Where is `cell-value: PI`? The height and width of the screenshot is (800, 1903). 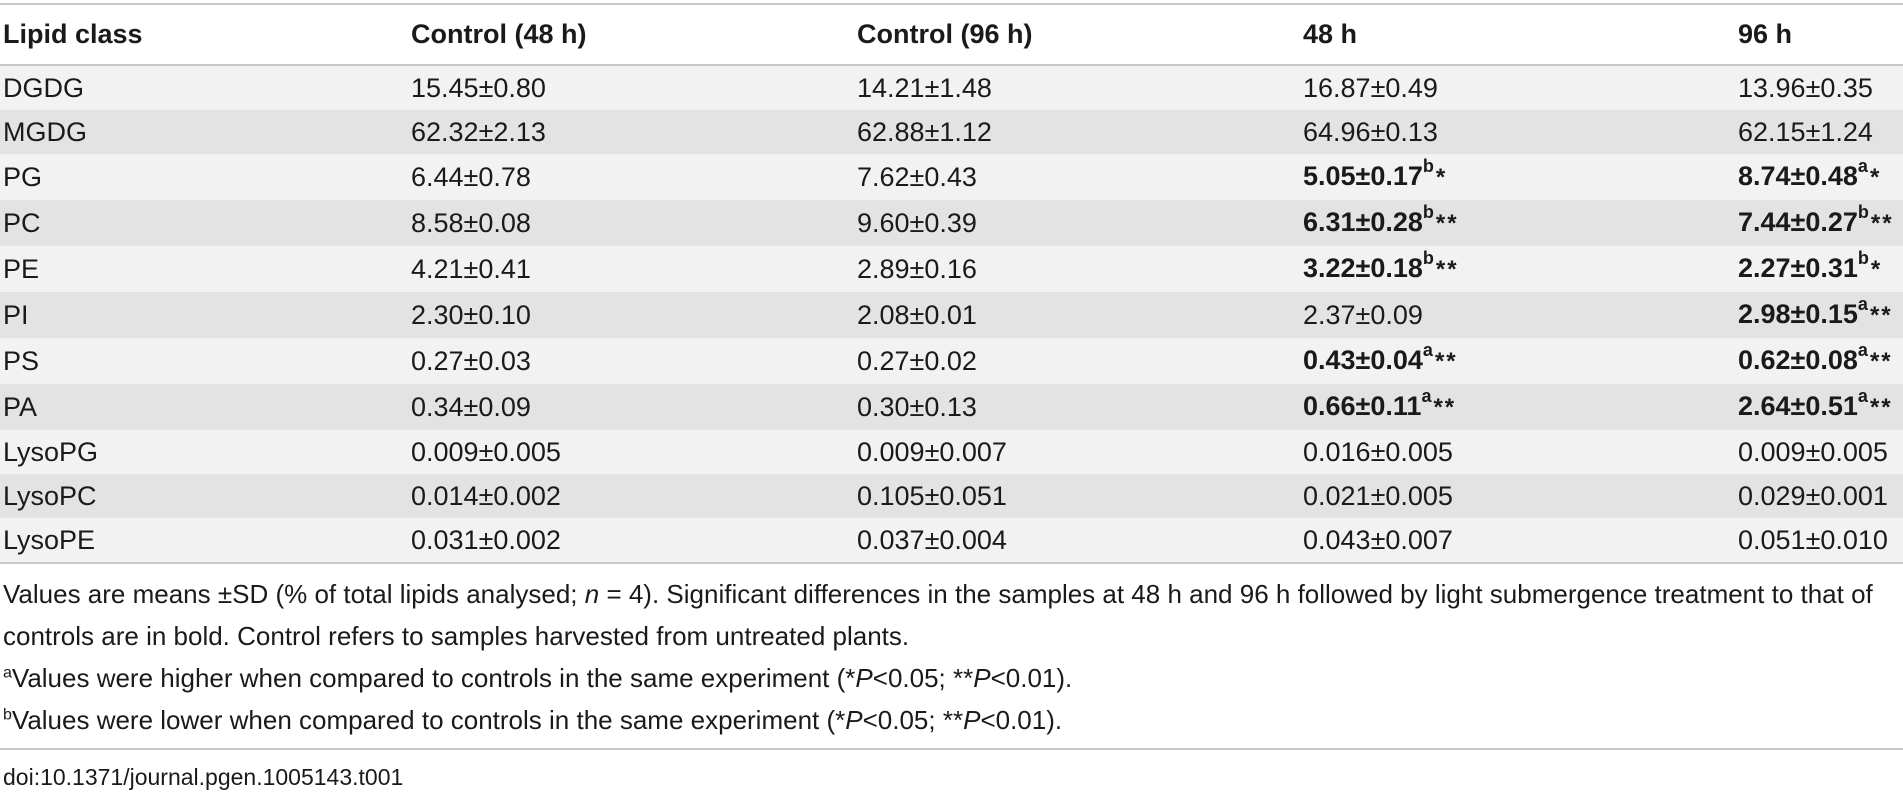
cell-value: PI is located at coordinates (16, 315).